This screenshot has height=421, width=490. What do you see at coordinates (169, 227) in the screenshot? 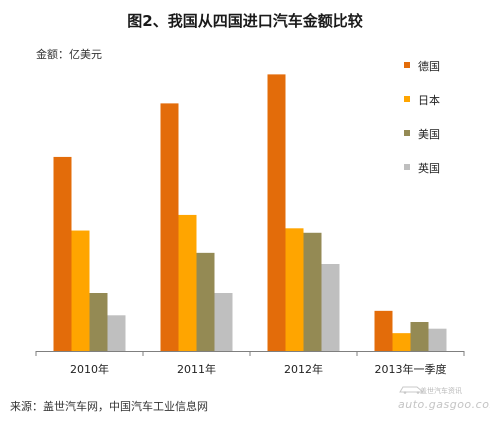
I see `bar-德国-2011年` at bounding box center [169, 227].